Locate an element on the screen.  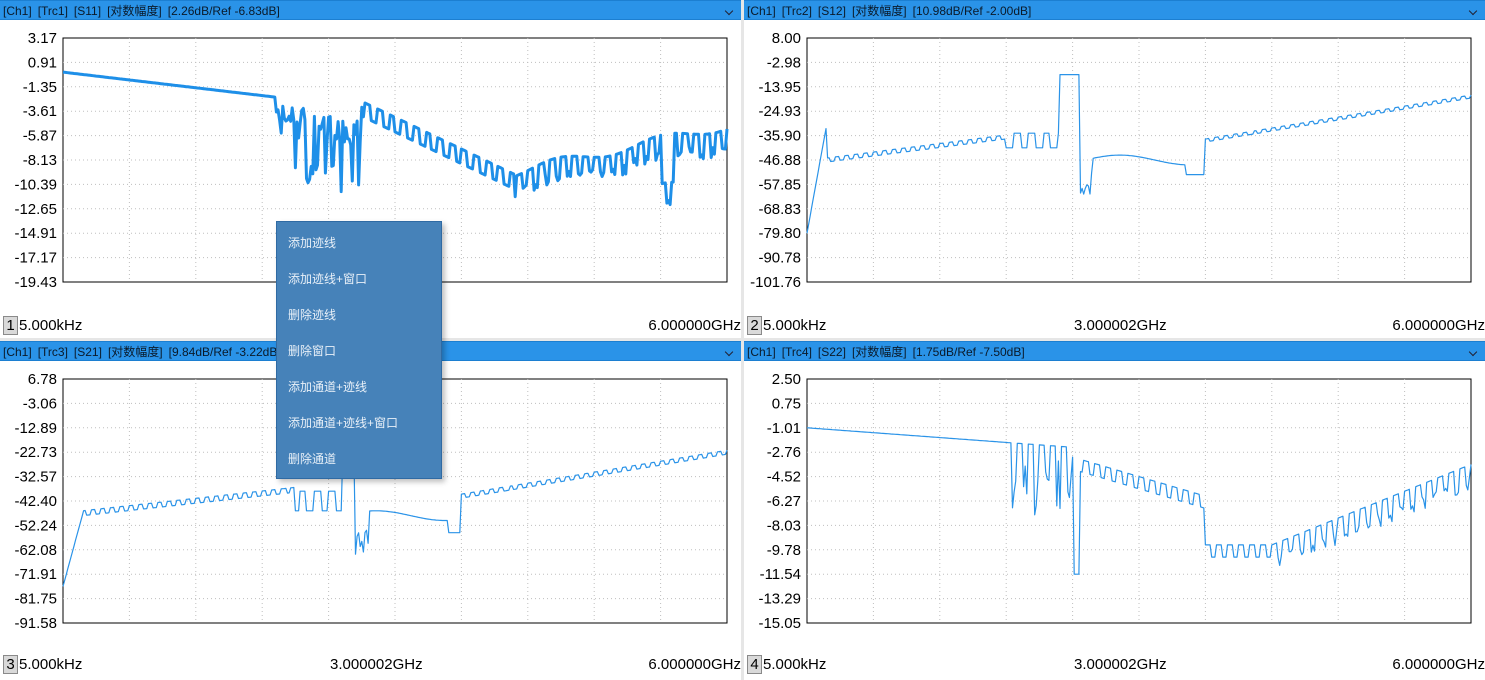
menu-item-add-channel-trace: 添加通道+迹线 is located at coordinates (327, 387).